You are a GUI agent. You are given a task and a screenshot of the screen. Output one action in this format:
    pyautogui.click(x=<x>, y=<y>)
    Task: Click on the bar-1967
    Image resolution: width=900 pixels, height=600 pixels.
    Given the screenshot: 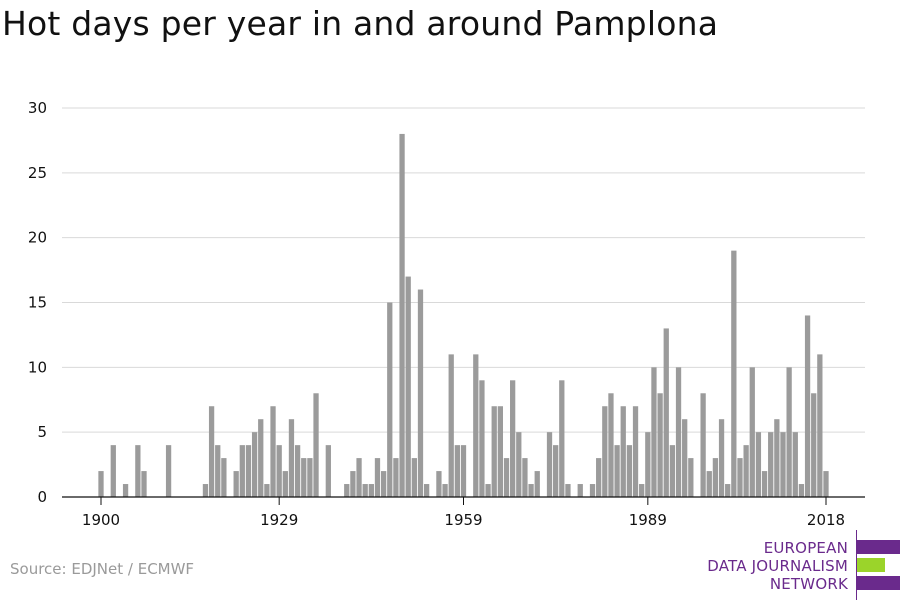 What is the action you would take?
    pyautogui.click(x=513, y=438)
    